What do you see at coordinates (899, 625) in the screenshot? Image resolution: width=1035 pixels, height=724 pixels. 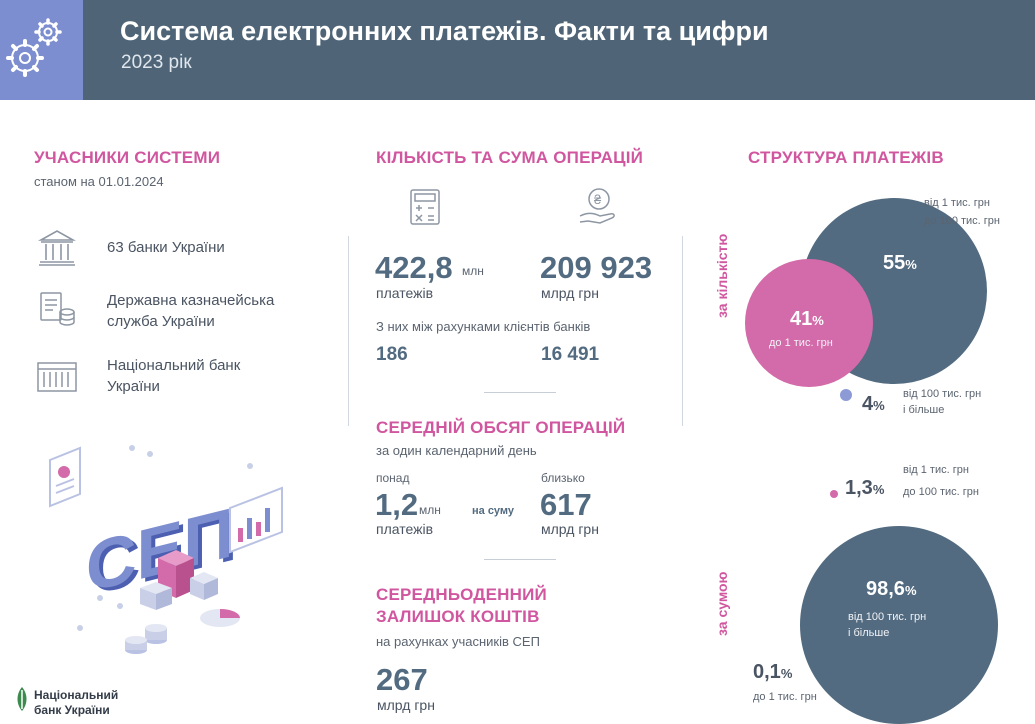 I see `sum-large-circle` at bounding box center [899, 625].